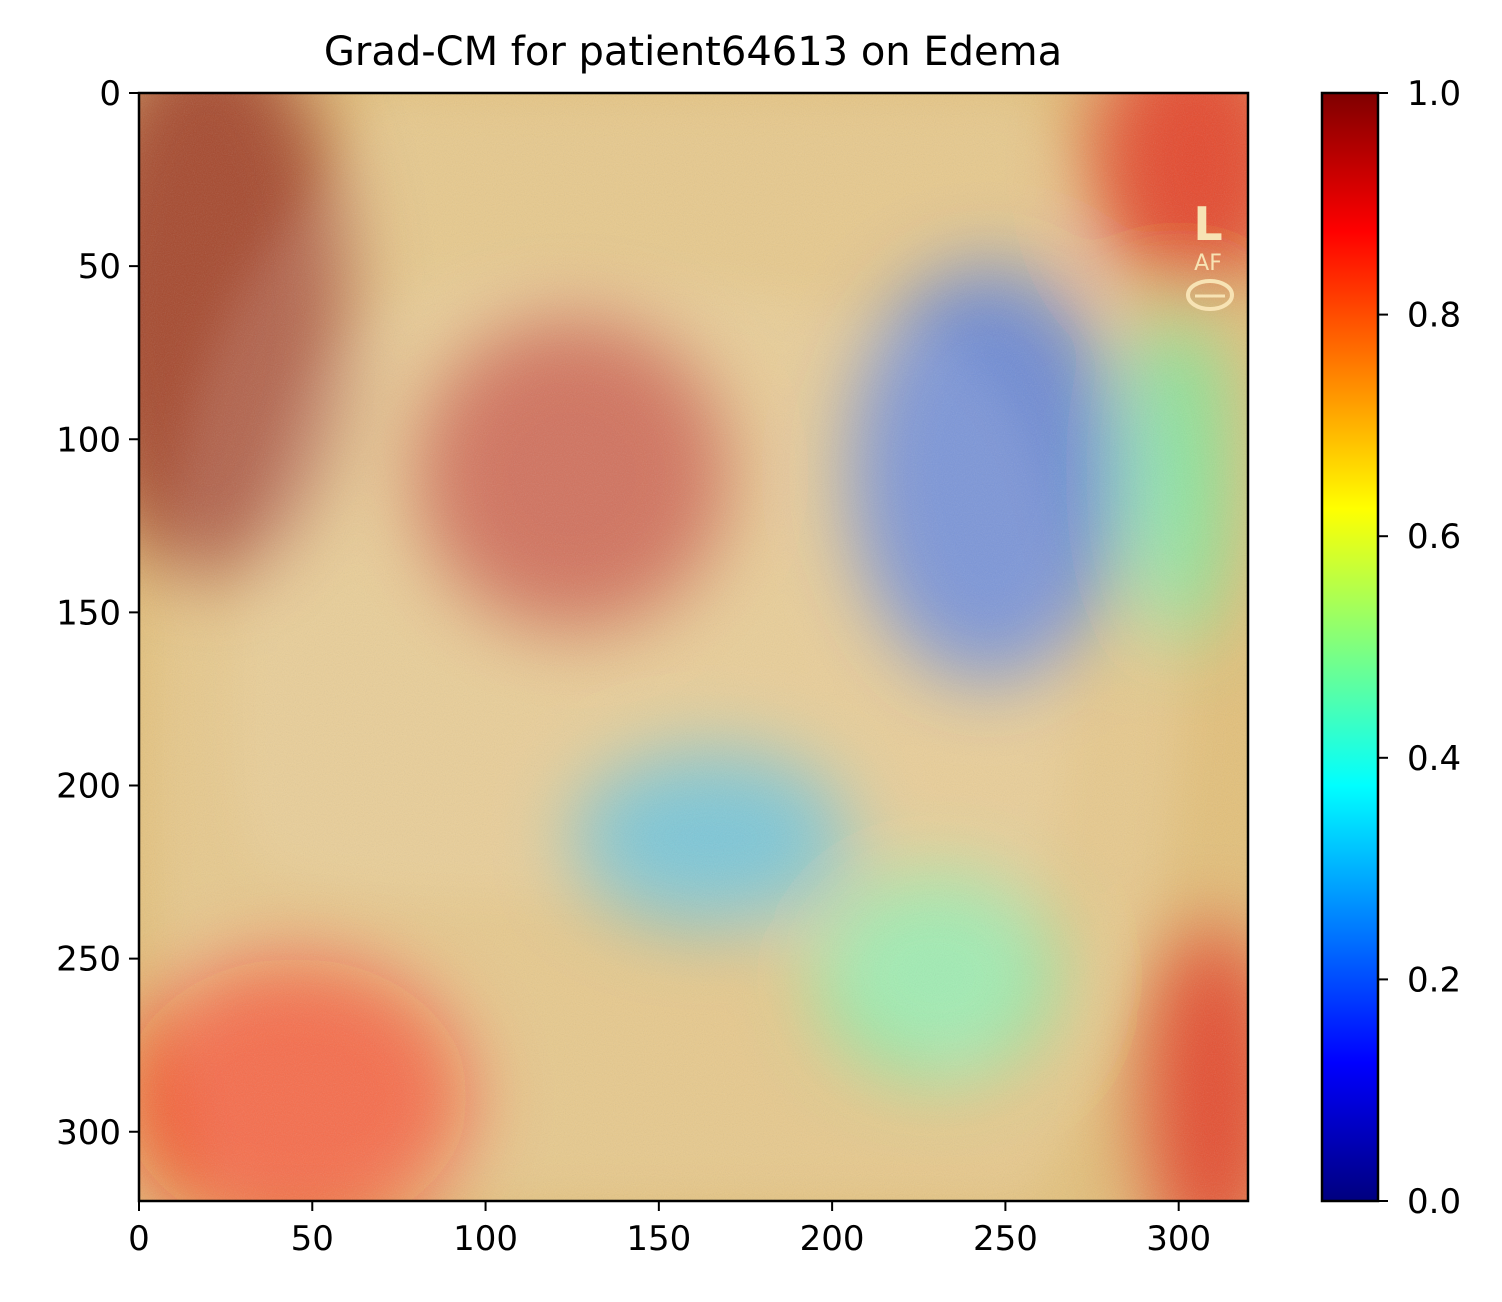 The image size is (1502, 1302). I want to click on y-tick-label: 150, so click(88, 613).